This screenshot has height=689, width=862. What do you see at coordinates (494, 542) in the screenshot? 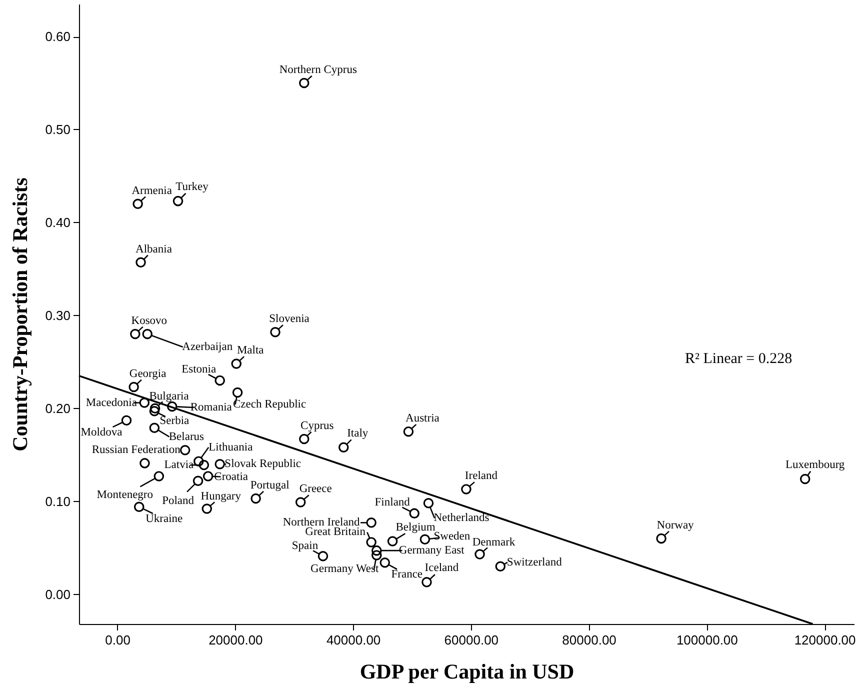
I see `annotation: Denmark` at bounding box center [494, 542].